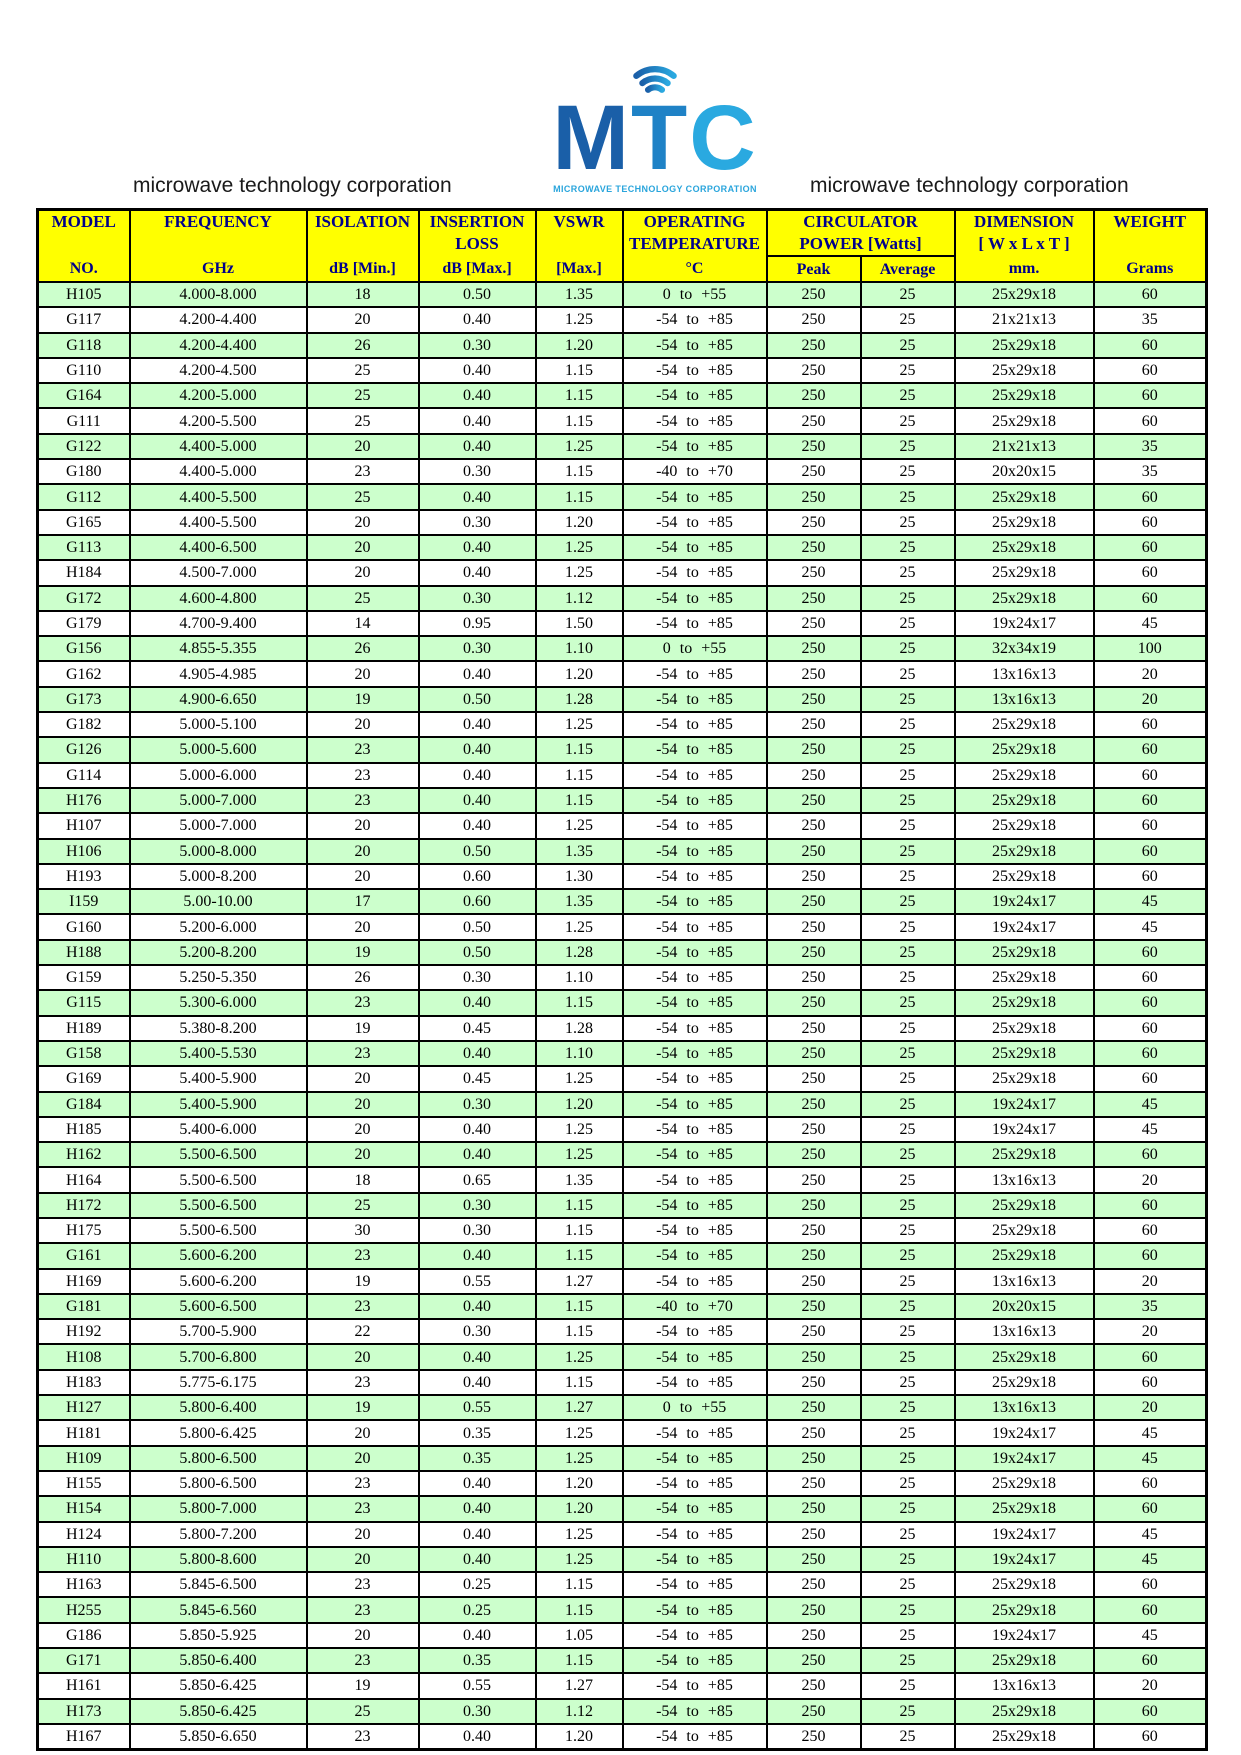 This screenshot has height=1755, width=1241. What do you see at coordinates (218, 952) in the screenshot?
I see `cell-frequency: 5.200-8.200` at bounding box center [218, 952].